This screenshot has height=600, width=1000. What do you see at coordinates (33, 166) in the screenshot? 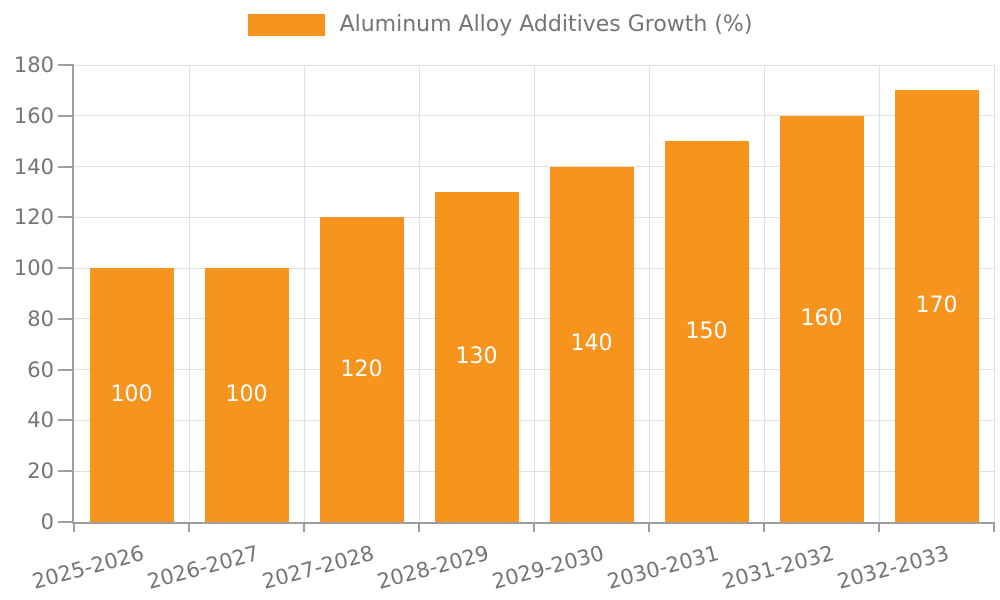
I see `y-axis-tick-label: 140` at bounding box center [33, 166].